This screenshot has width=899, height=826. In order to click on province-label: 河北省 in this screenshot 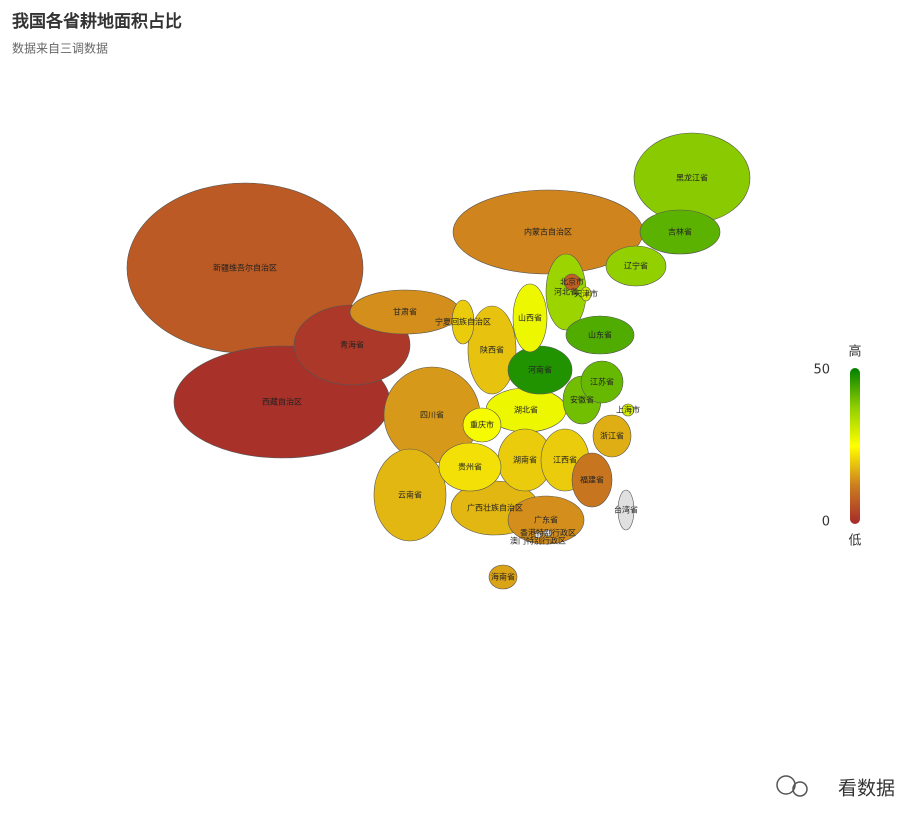, I will do `click(566, 292)`.